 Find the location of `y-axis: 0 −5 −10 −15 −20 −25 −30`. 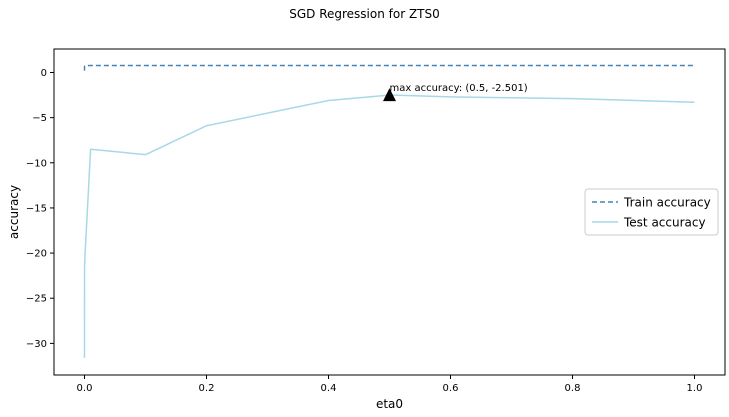

y-axis: 0 −5 −10 −15 −20 −25 −30 is located at coordinates (40, 209).